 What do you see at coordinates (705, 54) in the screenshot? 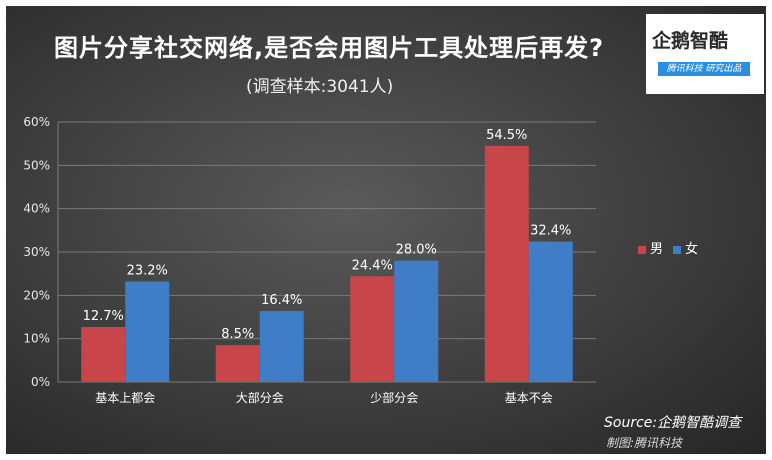
I see `brand-logo: 企鹅智酷 腾讯科技 研究出品` at bounding box center [705, 54].